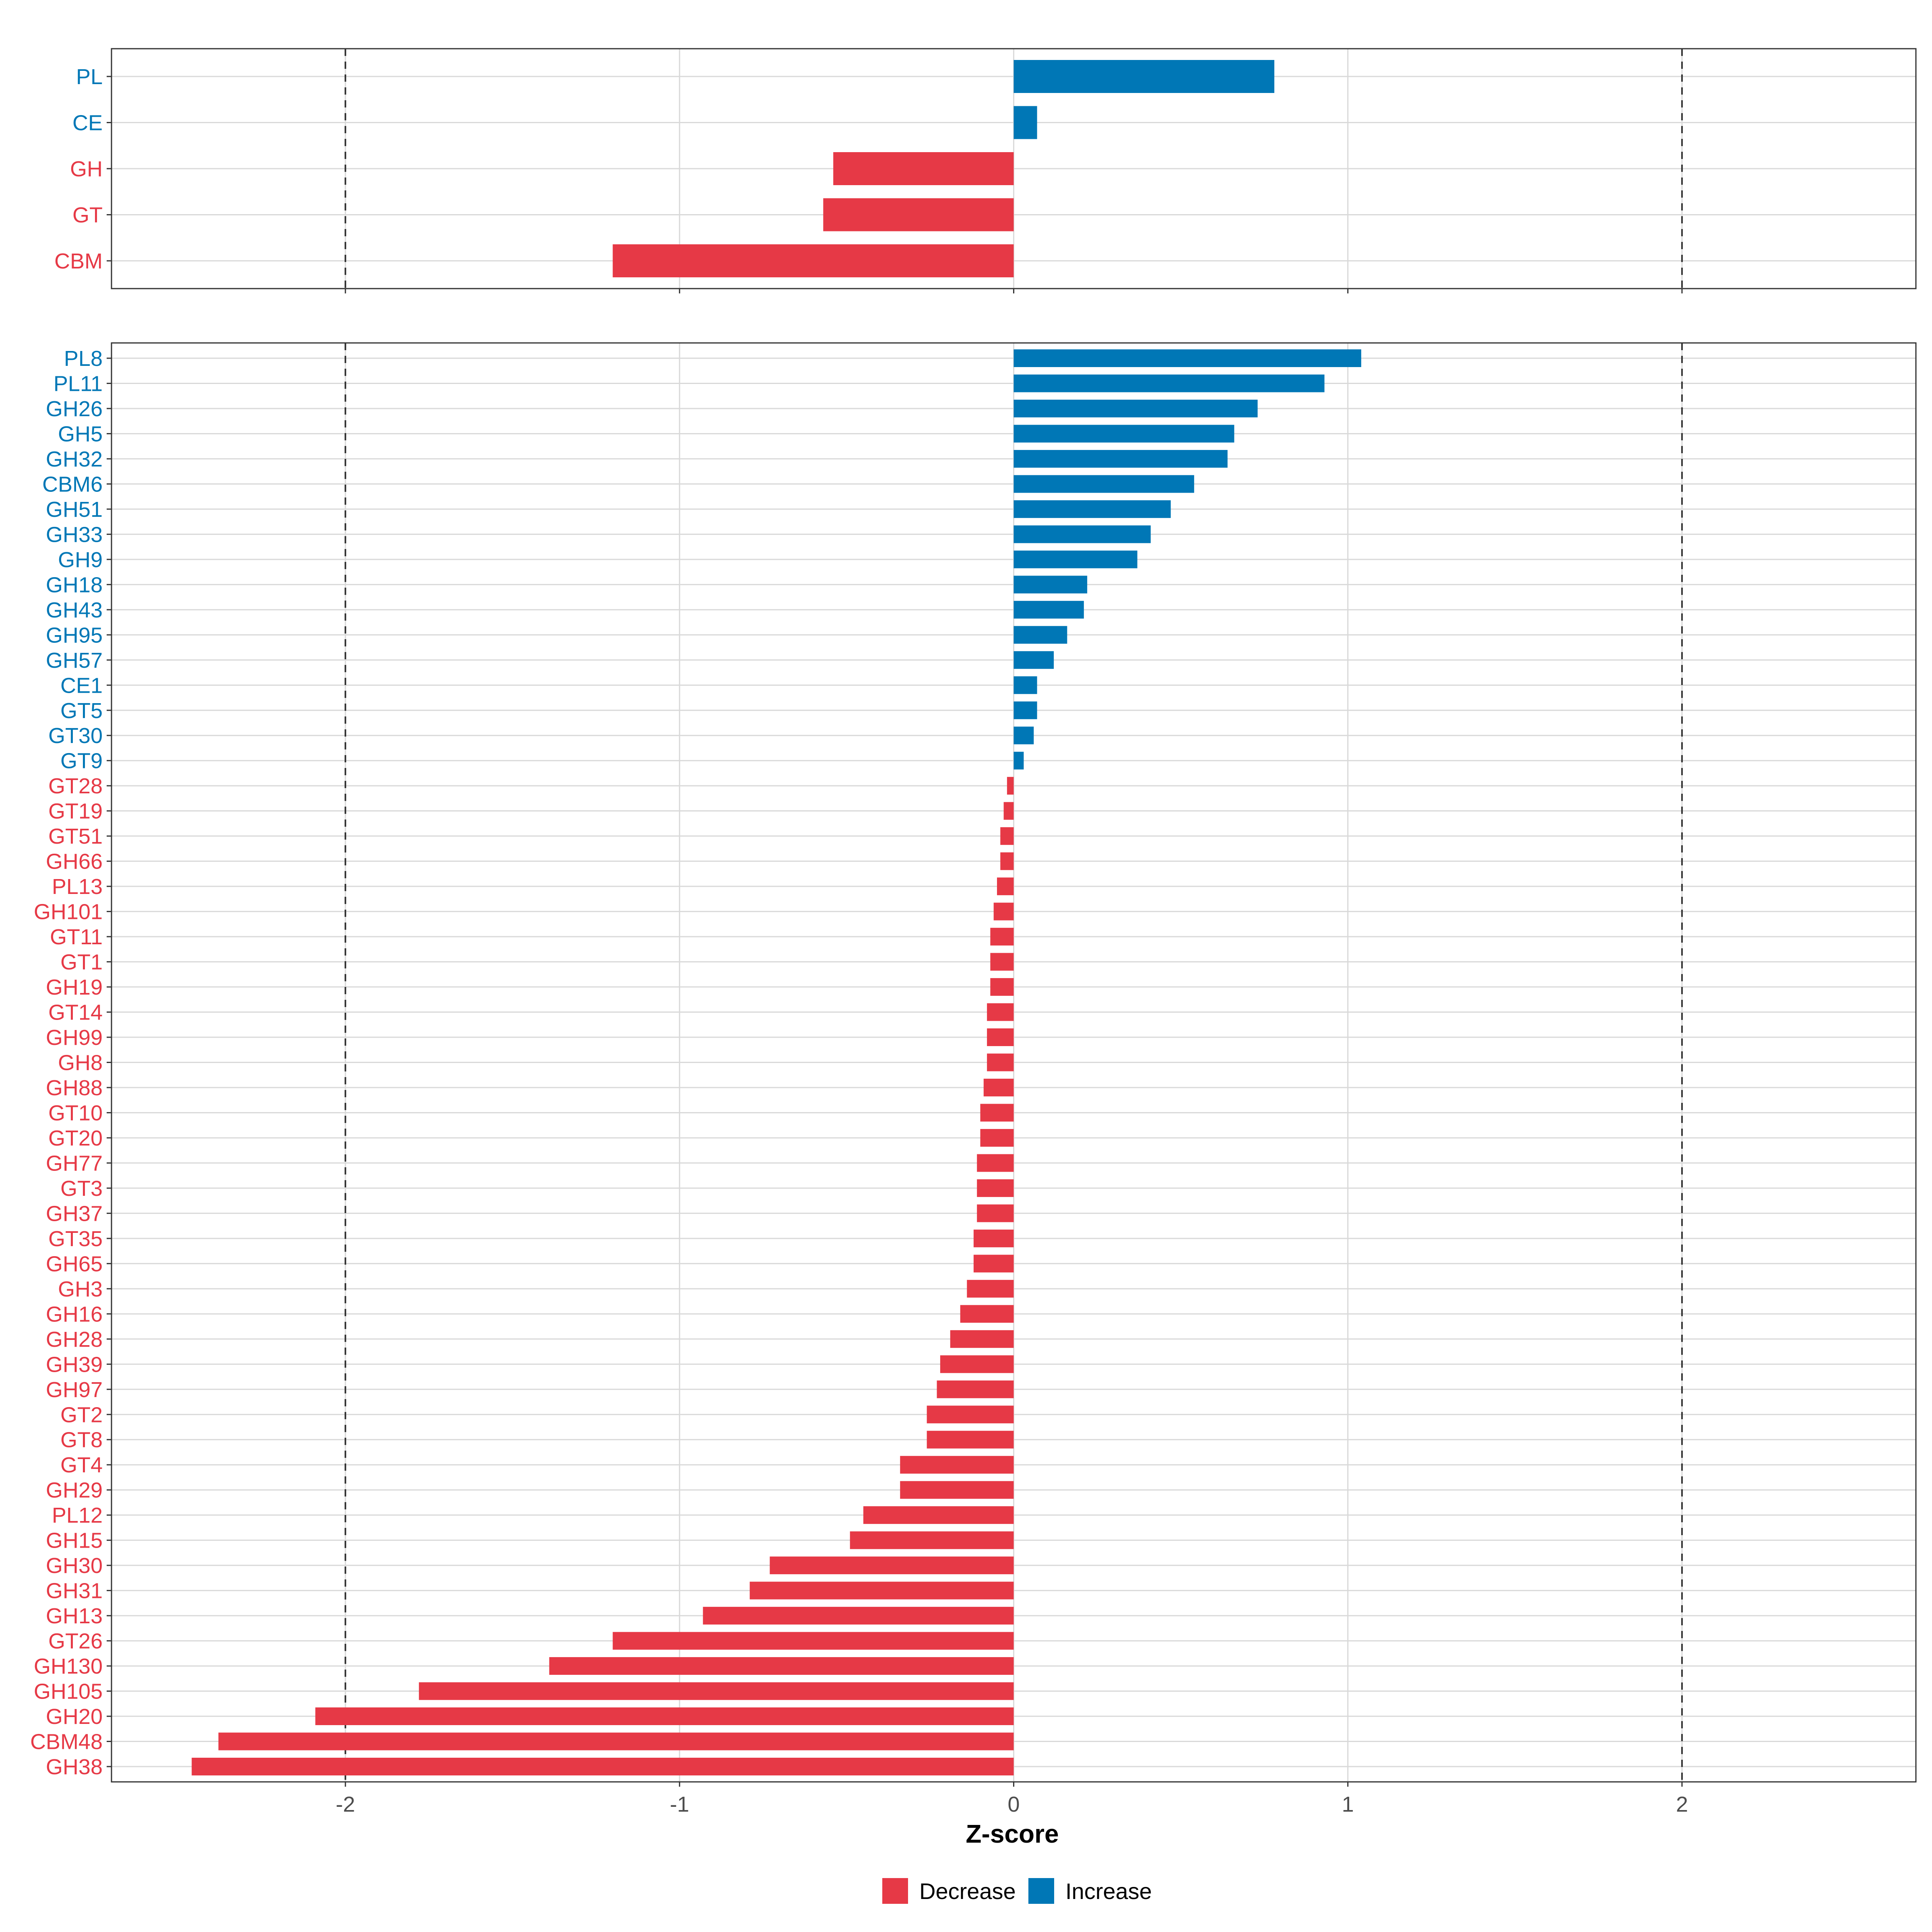 The height and width of the screenshot is (1932, 1932). I want to click on category-label: GT14, so click(75, 1013).